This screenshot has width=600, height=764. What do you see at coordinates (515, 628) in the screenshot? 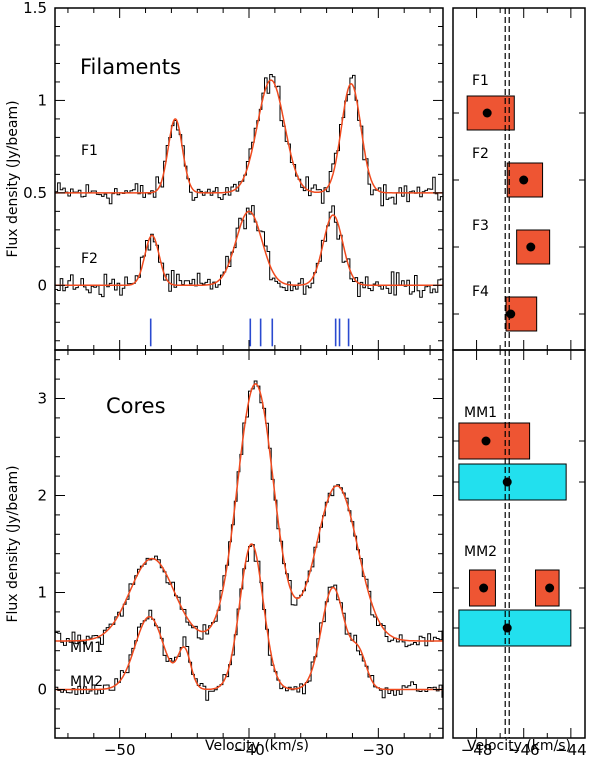
I see `velocity-box-mm2` at bounding box center [515, 628].